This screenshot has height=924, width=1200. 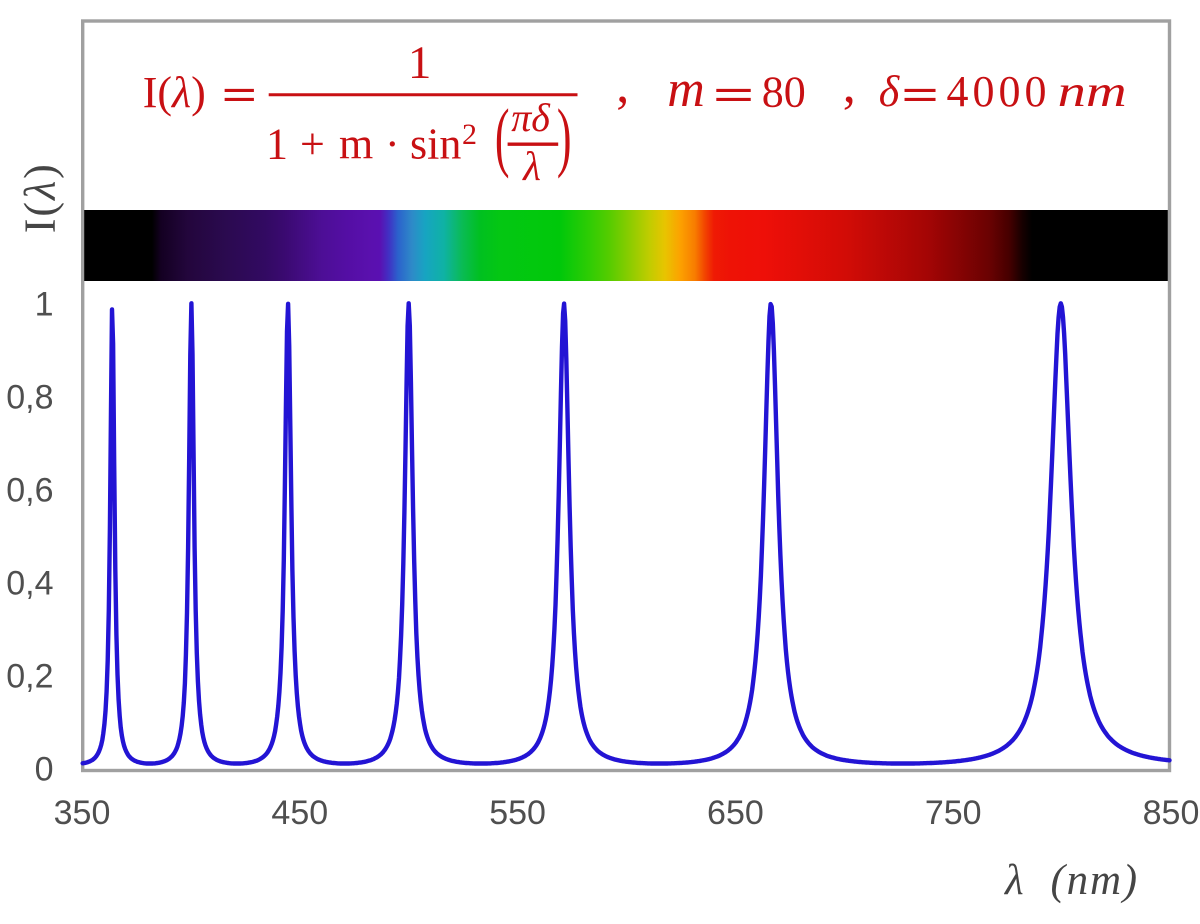 What do you see at coordinates (784, 92) in the screenshot?
I see `svg-text: 80` at bounding box center [784, 92].